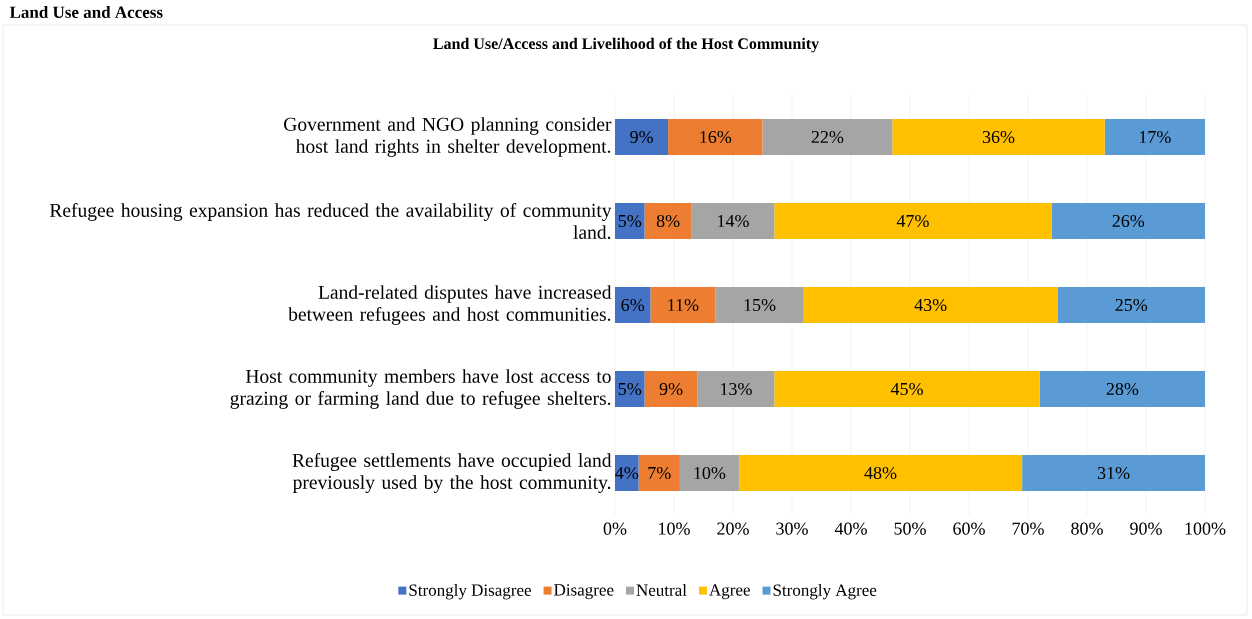  What do you see at coordinates (86, 12) in the screenshot?
I see `text: Land Use and Access` at bounding box center [86, 12].